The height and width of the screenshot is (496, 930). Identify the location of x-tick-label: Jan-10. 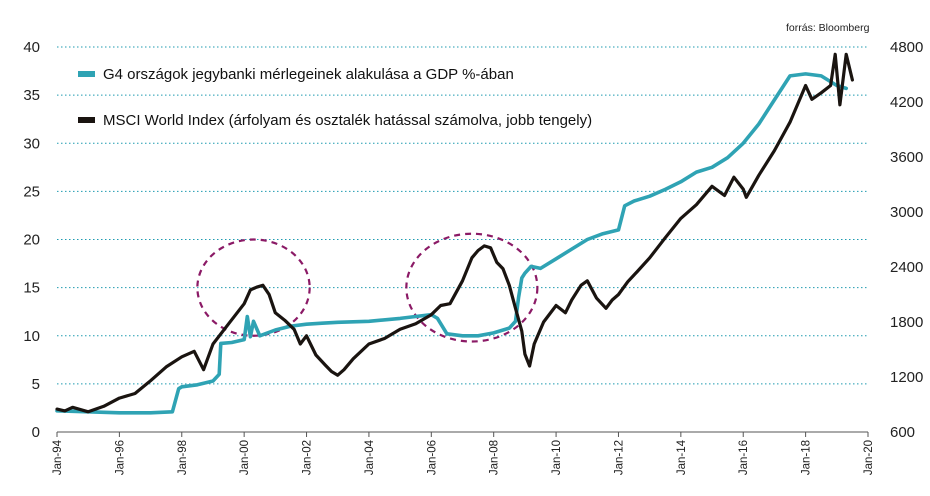
(557, 457).